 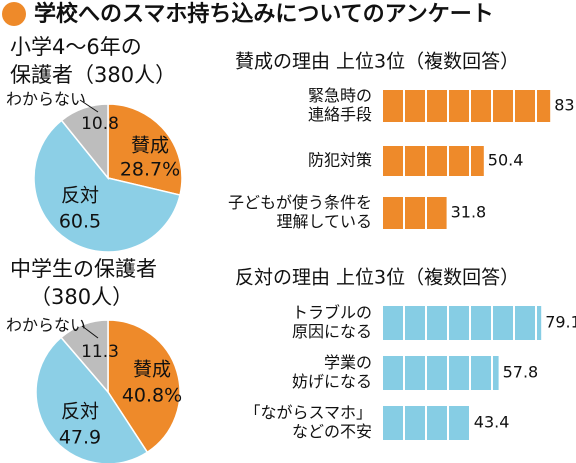 I want to click on slice-value: 60.5, so click(x=80, y=222).